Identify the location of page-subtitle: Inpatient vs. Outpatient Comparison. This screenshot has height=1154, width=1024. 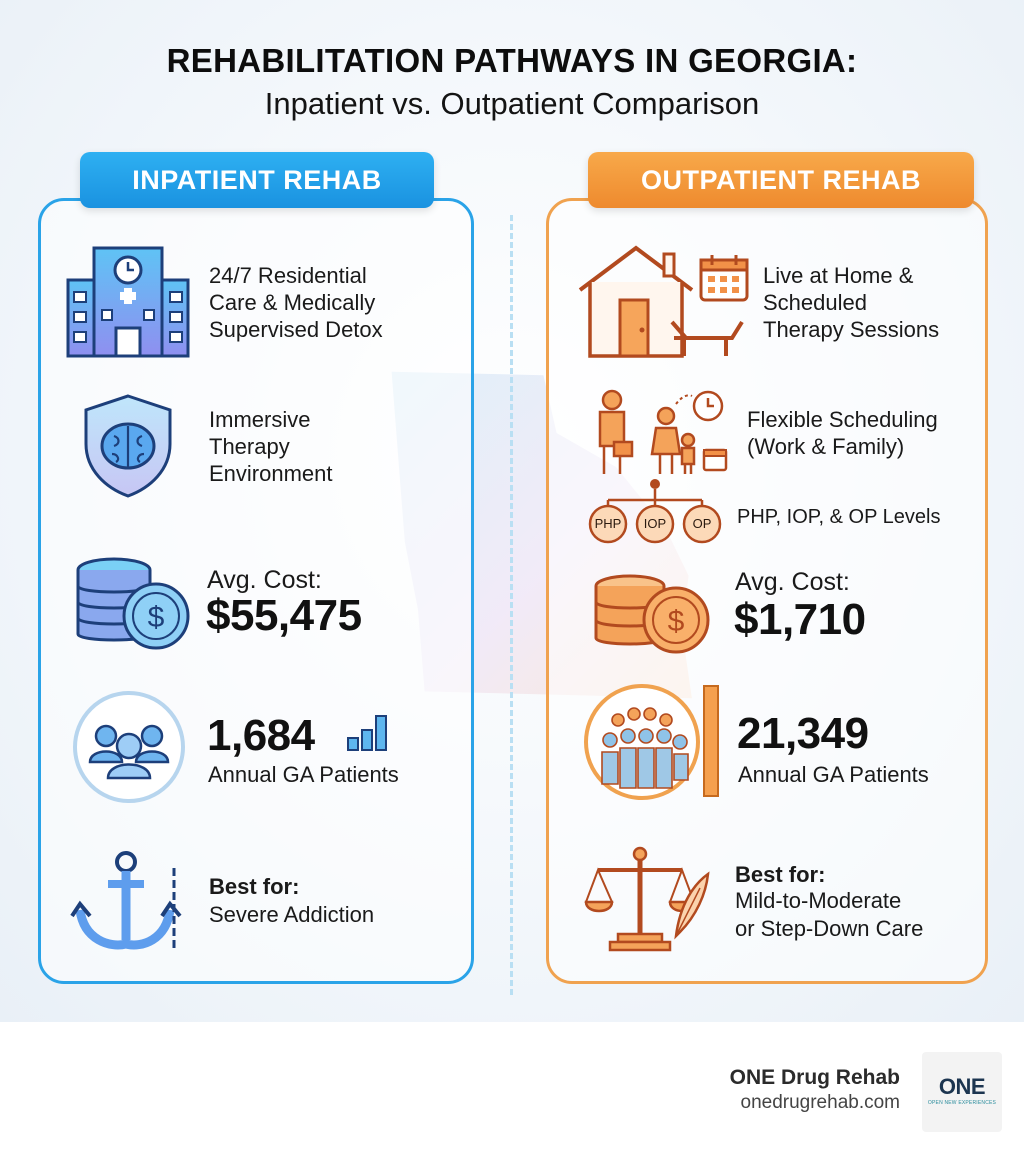
(512, 103).